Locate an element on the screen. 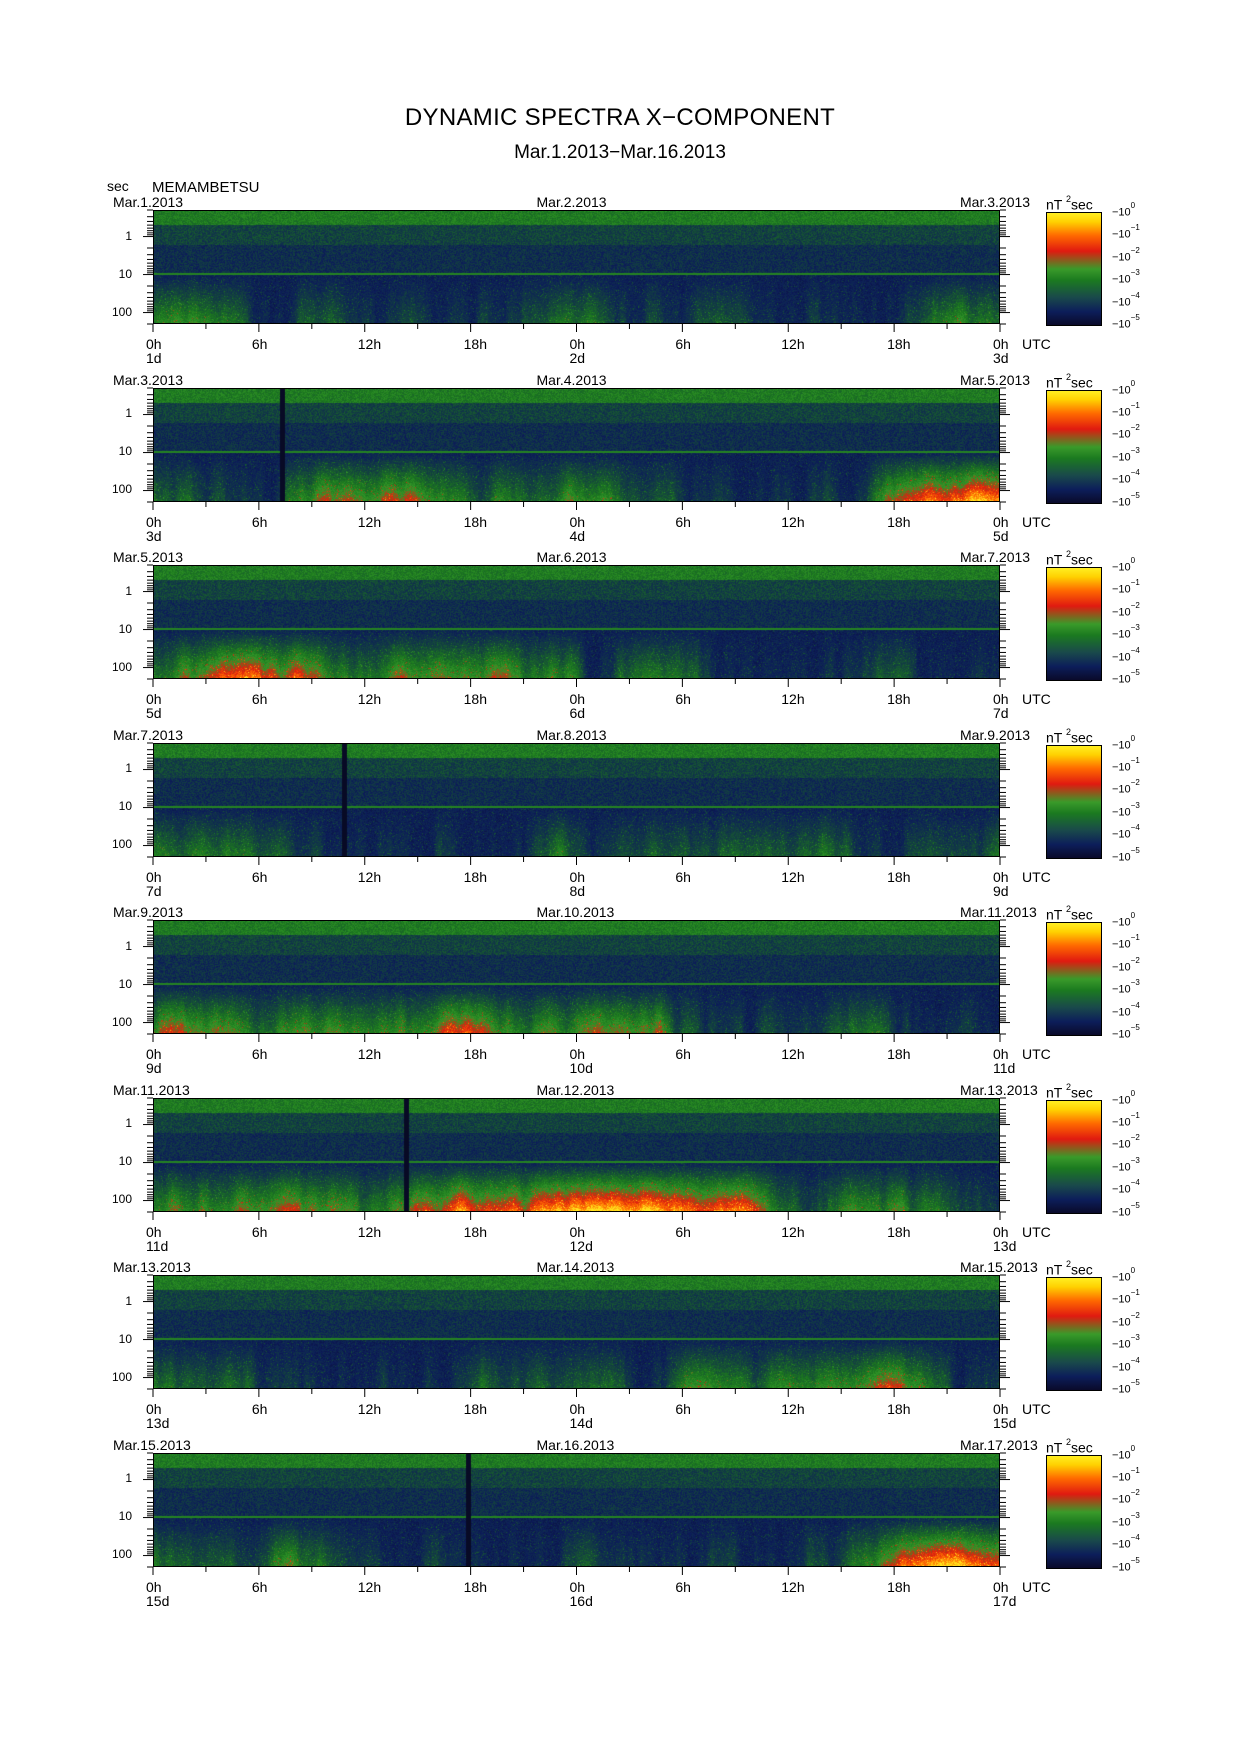 This screenshot has height=1752, width=1240. y-tick-label: 100 is located at coordinates (121, 311).